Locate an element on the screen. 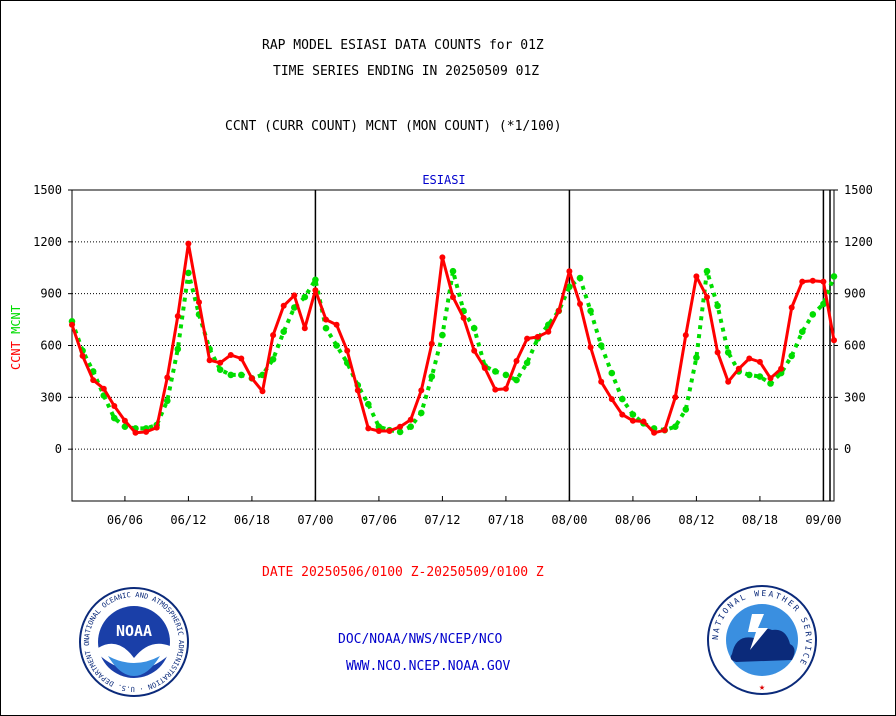  y-tick-label-right-1200: 1200 is located at coordinates (858, 242).